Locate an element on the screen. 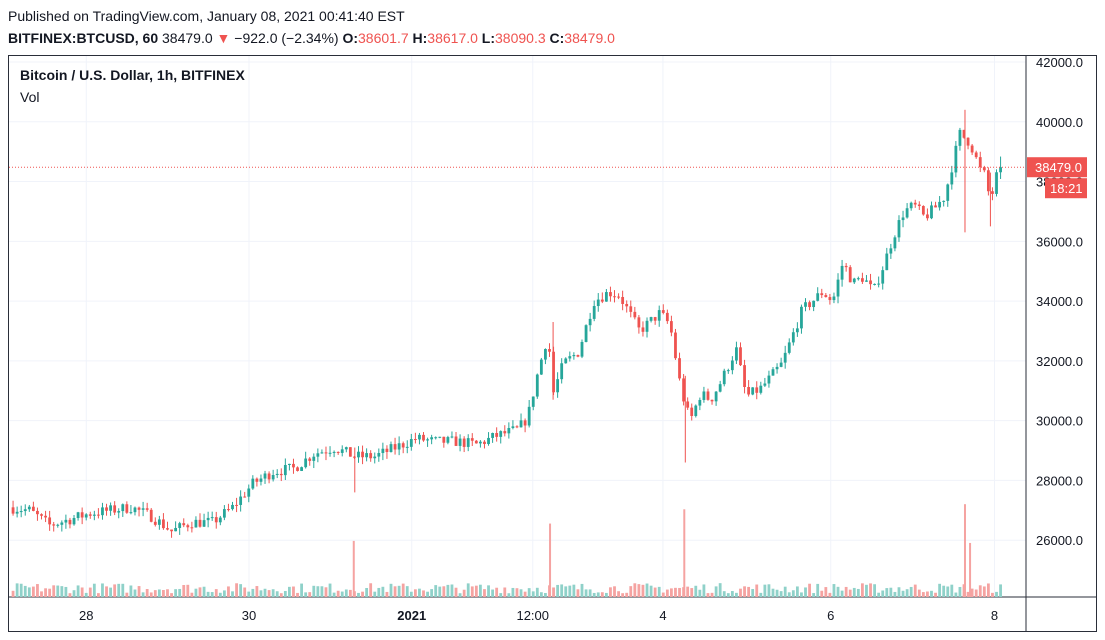 The width and height of the screenshot is (1105, 640). price-tick-label: 32000.0 is located at coordinates (1059, 361).